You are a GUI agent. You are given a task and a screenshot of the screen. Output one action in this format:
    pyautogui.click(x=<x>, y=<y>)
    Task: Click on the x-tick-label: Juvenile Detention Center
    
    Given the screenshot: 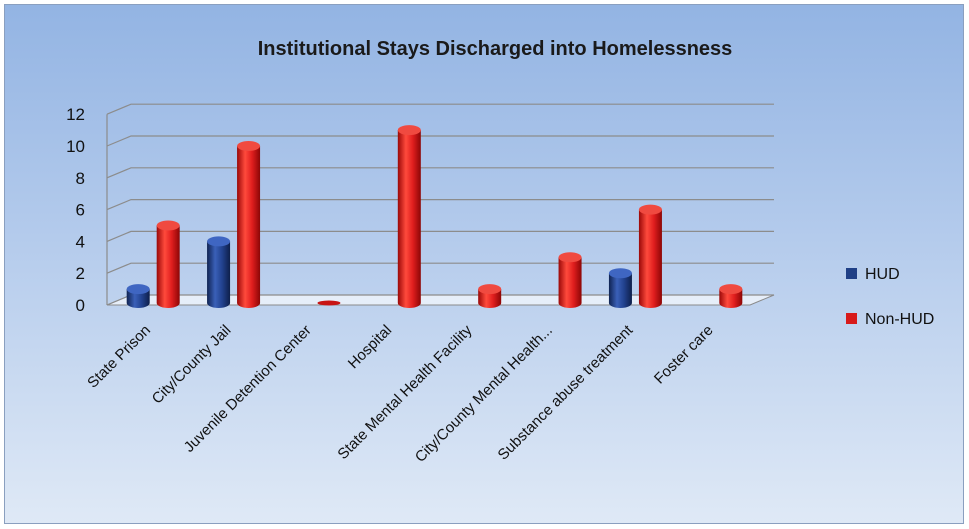 What is the action you would take?
    pyautogui.click(x=248, y=389)
    